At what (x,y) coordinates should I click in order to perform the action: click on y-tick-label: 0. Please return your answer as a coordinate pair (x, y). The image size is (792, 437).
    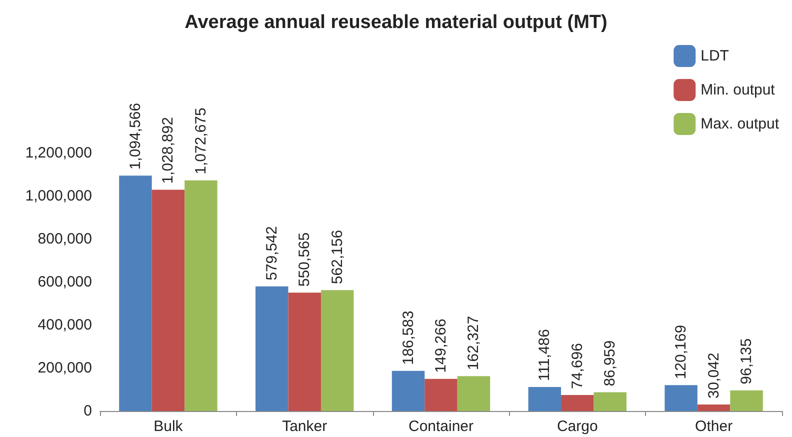
    Looking at the image, I should click on (88, 411).